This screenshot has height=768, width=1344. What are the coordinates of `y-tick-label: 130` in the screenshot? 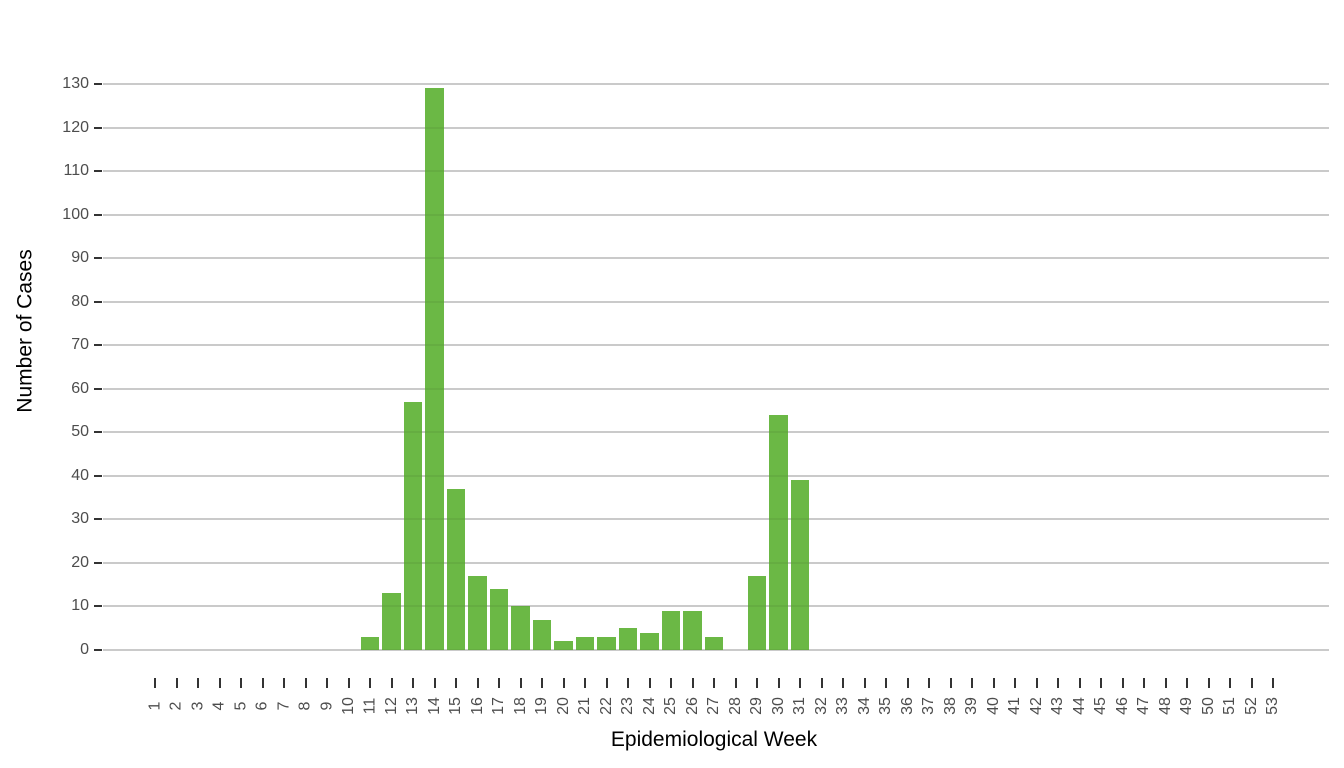 It's located at (75, 83).